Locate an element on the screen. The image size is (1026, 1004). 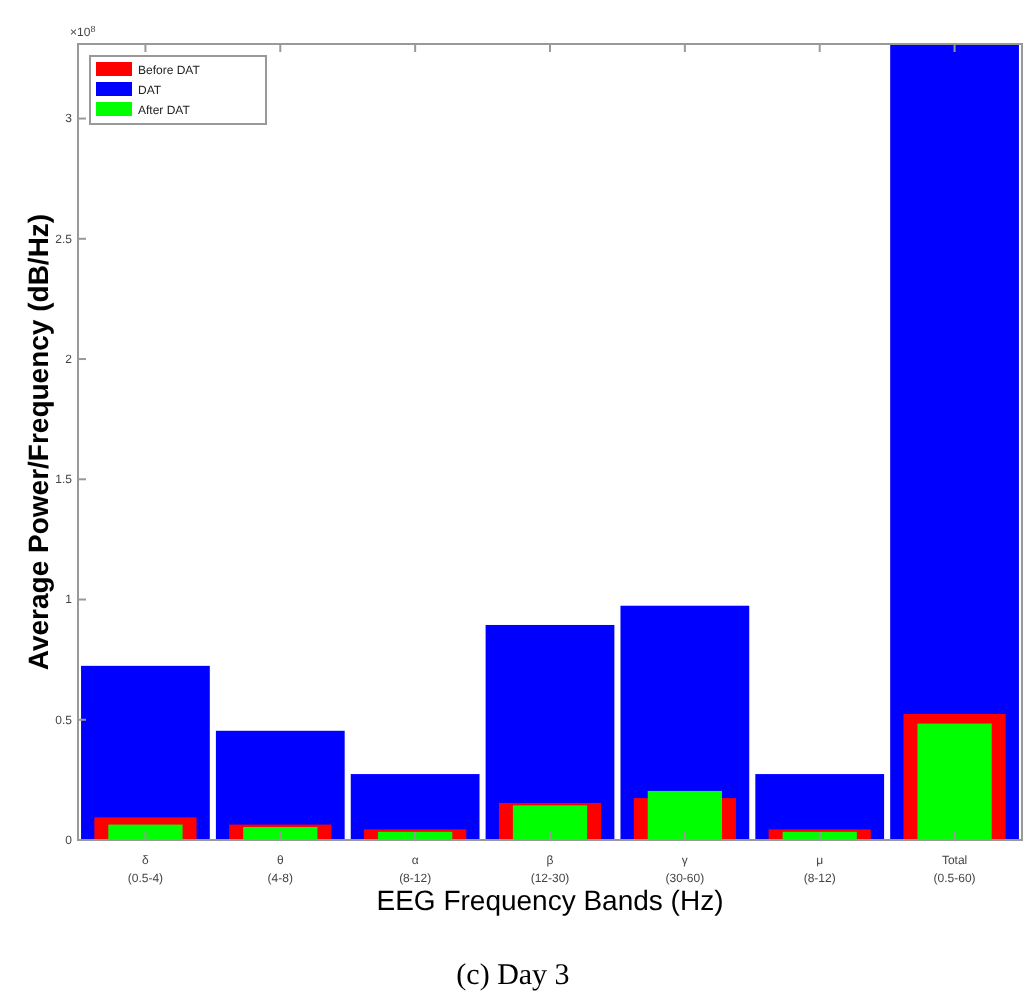
text: (c) Day 3 is located at coordinates (513, 976).